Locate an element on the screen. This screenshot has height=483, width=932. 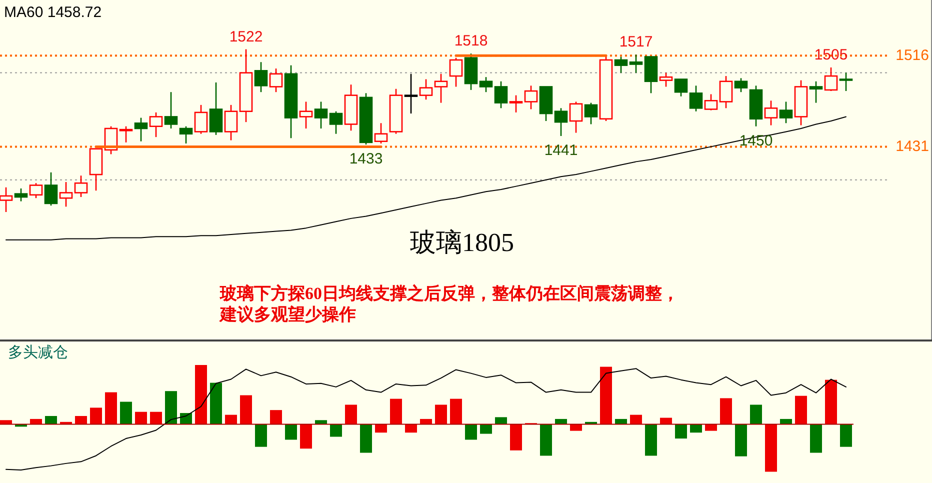
annotation: 1450 is located at coordinates (756, 141).